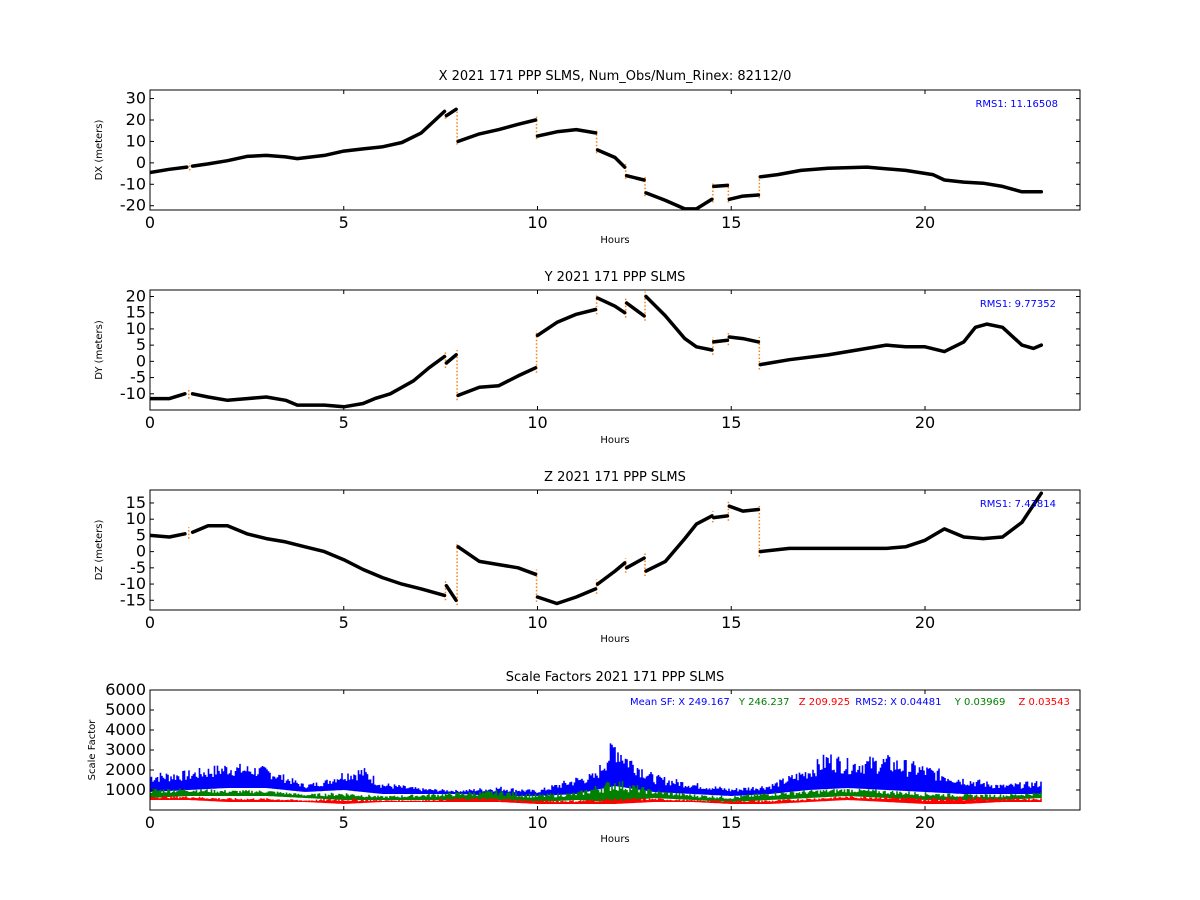  Describe the element at coordinates (125, 709) in the screenshot. I see `y-tick-label: 5000` at that location.